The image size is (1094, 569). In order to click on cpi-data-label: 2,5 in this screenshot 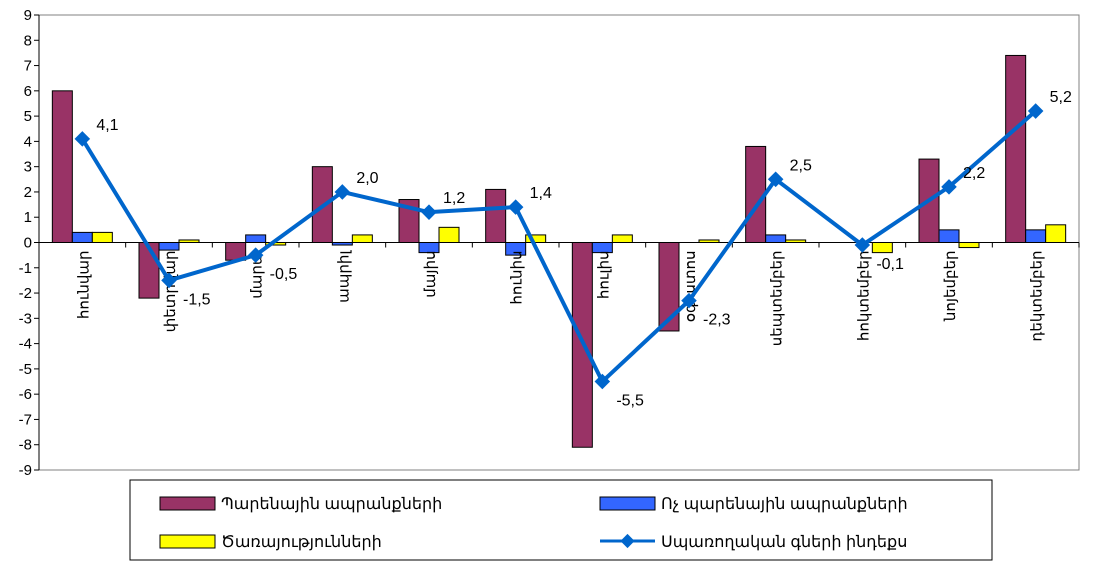, I will do `click(801, 165)`.